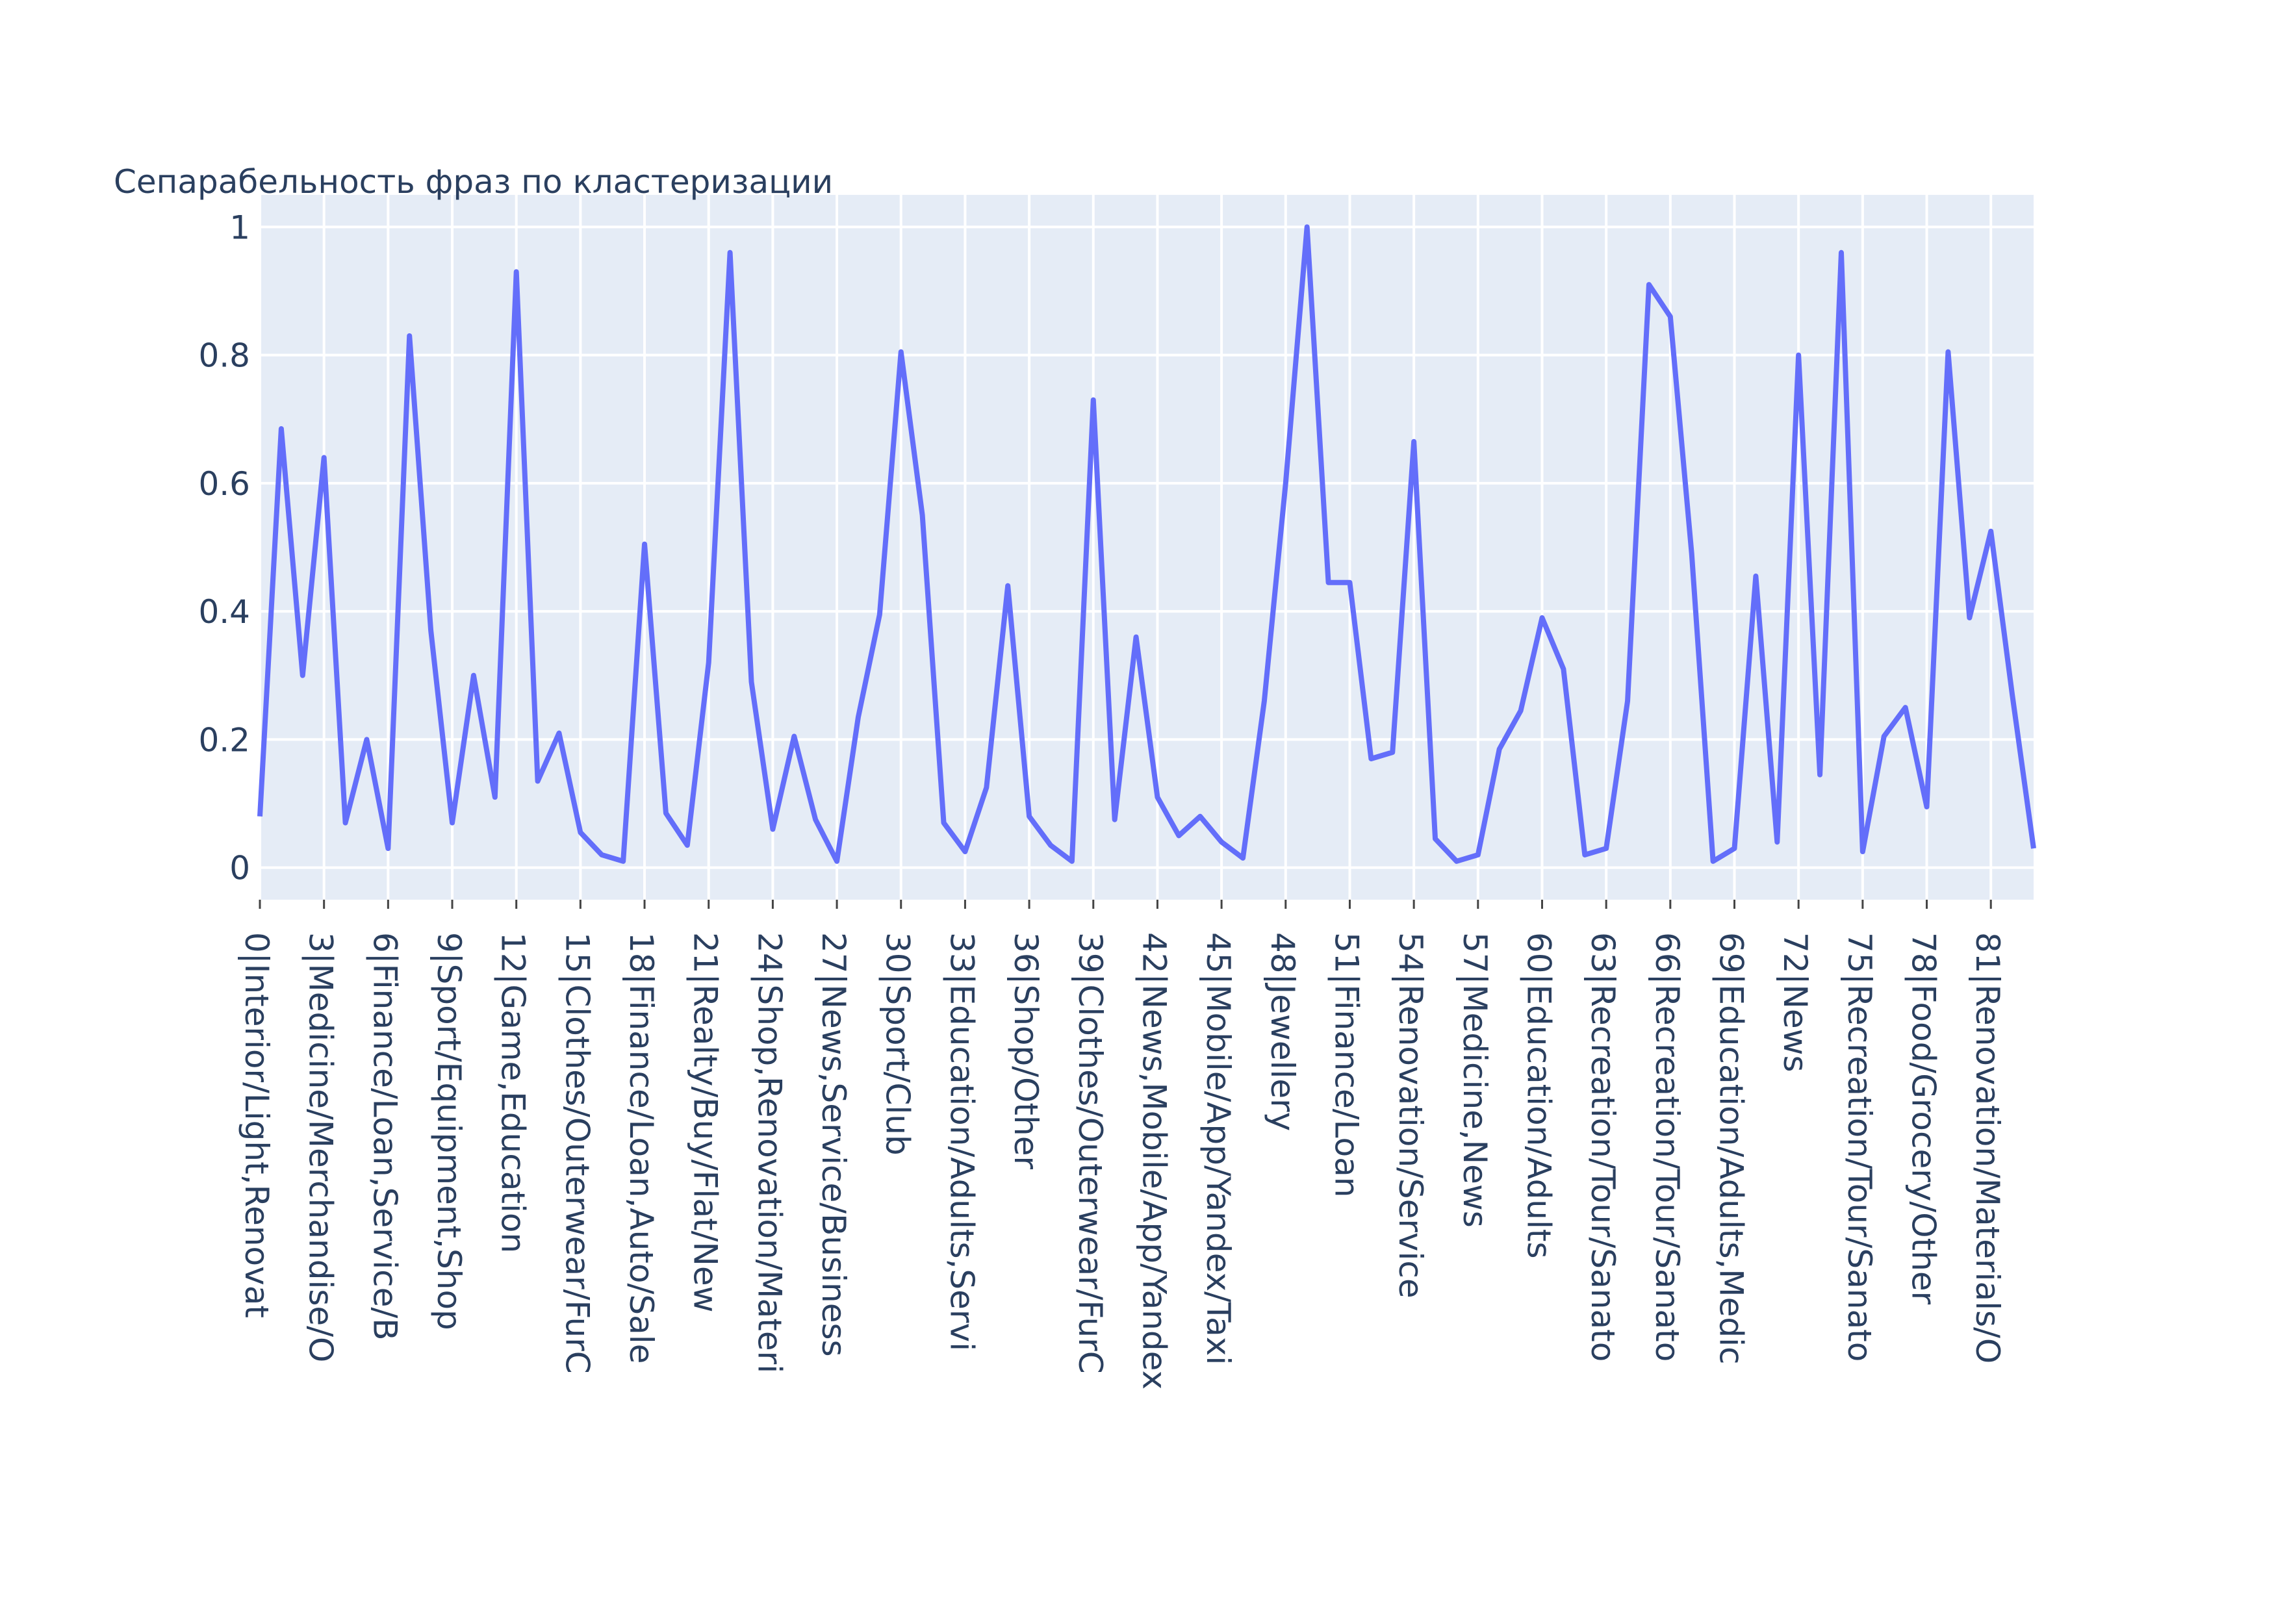  Describe the element at coordinates (384, 1136) in the screenshot. I see `x-tick-label: 6|Finance/Loan,Service/B` at that location.